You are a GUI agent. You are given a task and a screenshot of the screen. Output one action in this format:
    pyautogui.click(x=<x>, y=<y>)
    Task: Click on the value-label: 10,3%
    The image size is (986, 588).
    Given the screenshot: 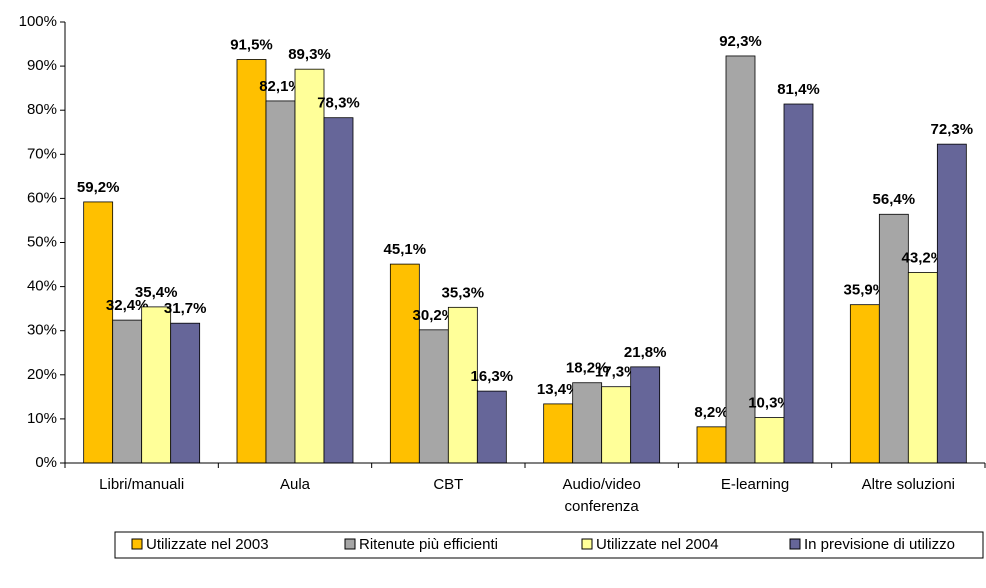 What is the action you would take?
    pyautogui.click(x=769, y=403)
    